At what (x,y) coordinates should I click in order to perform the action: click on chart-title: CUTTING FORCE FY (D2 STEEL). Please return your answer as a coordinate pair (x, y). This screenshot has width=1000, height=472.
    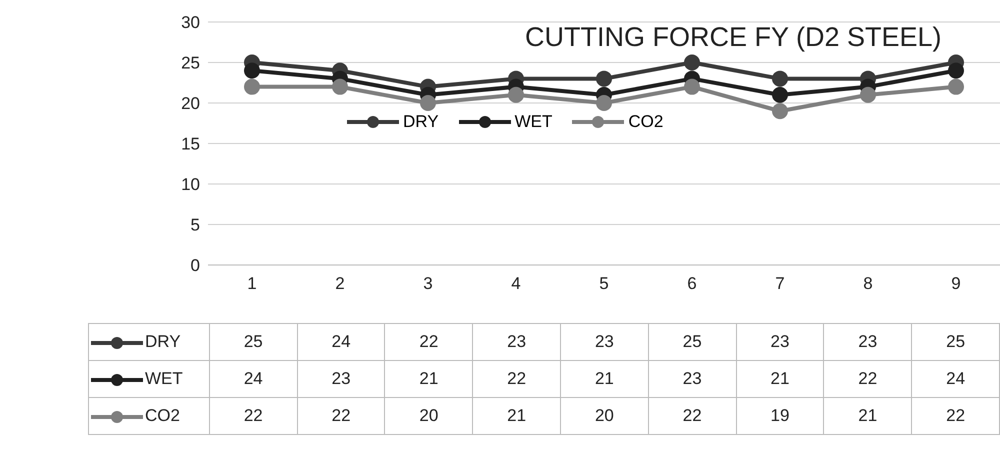
    Looking at the image, I should click on (733, 37).